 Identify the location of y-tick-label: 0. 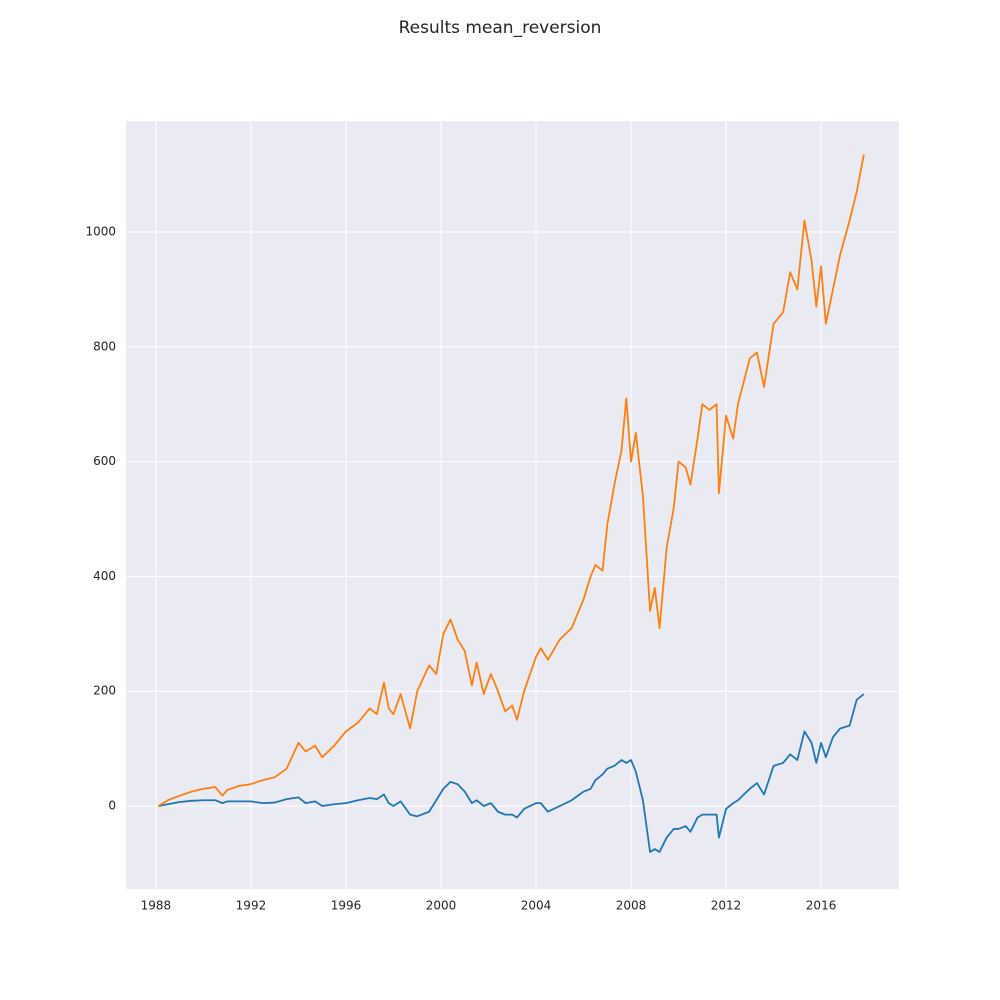
(112, 806).